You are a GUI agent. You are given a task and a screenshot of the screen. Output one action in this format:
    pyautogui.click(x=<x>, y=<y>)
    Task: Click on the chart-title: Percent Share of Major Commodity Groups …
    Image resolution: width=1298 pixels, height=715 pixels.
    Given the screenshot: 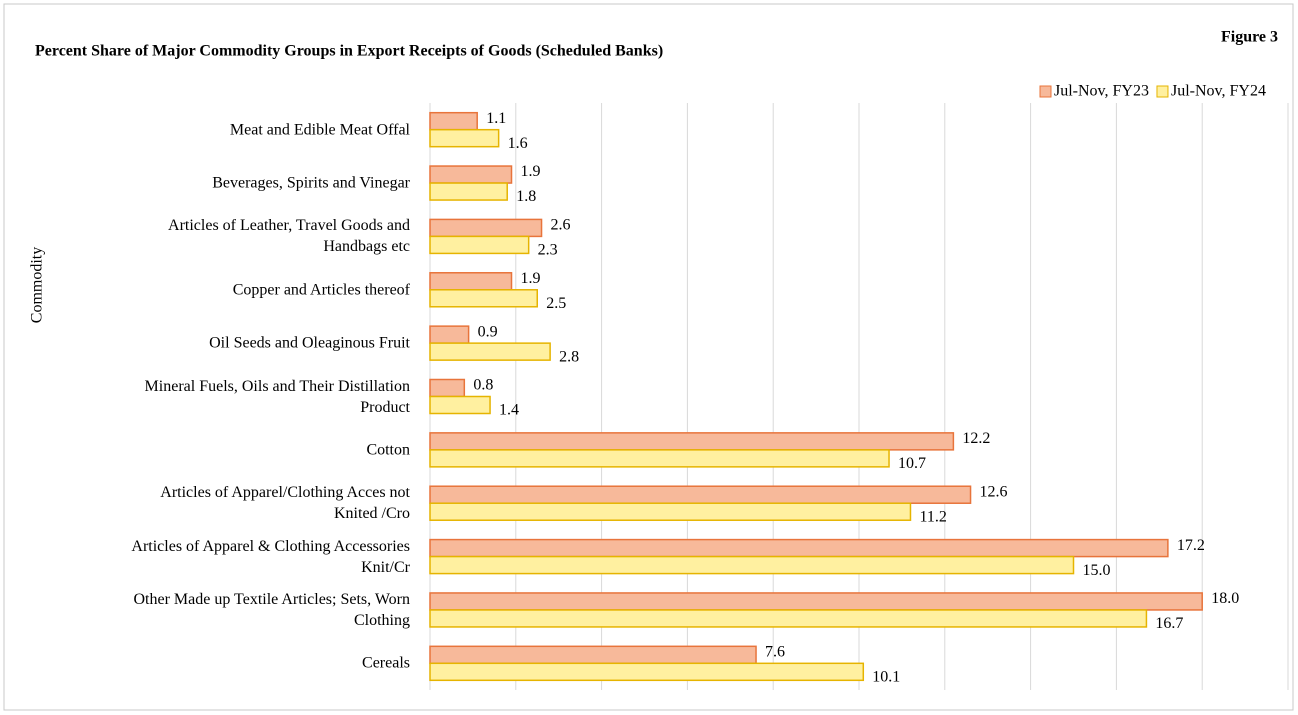 What is the action you would take?
    pyautogui.click(x=349, y=51)
    